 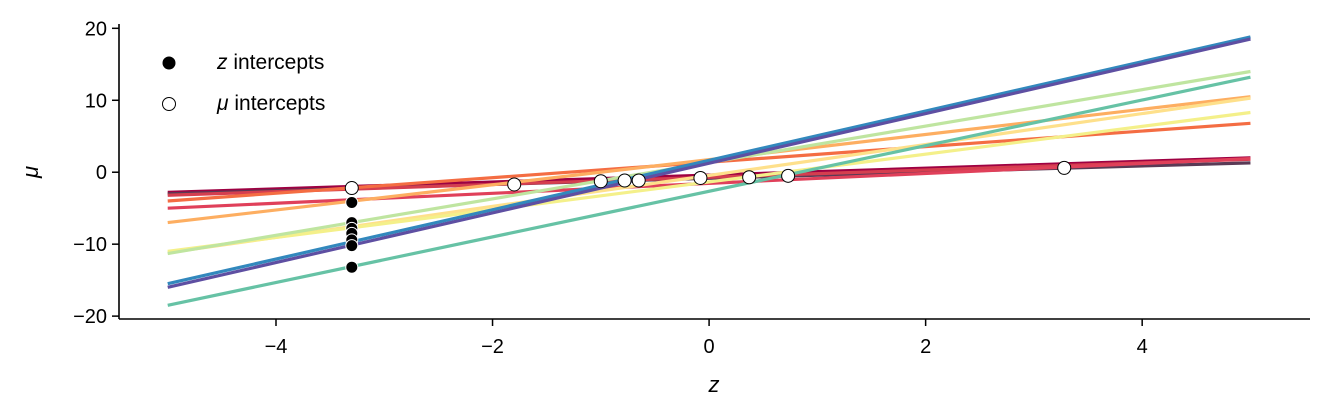 I want to click on legend-marker-z, so click(x=169, y=63).